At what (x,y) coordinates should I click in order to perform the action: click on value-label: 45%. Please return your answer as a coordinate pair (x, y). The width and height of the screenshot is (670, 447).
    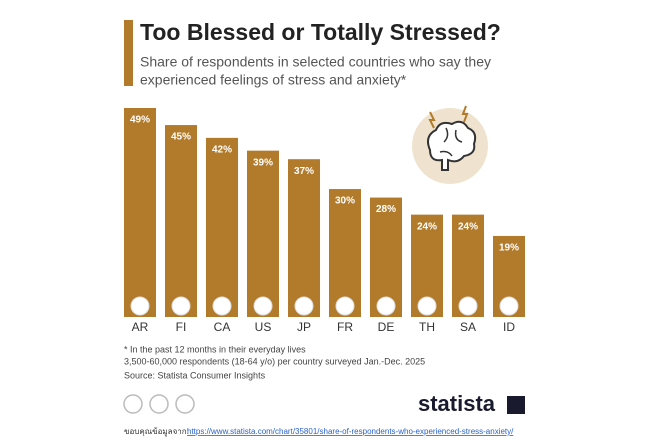
    Looking at the image, I should click on (181, 137).